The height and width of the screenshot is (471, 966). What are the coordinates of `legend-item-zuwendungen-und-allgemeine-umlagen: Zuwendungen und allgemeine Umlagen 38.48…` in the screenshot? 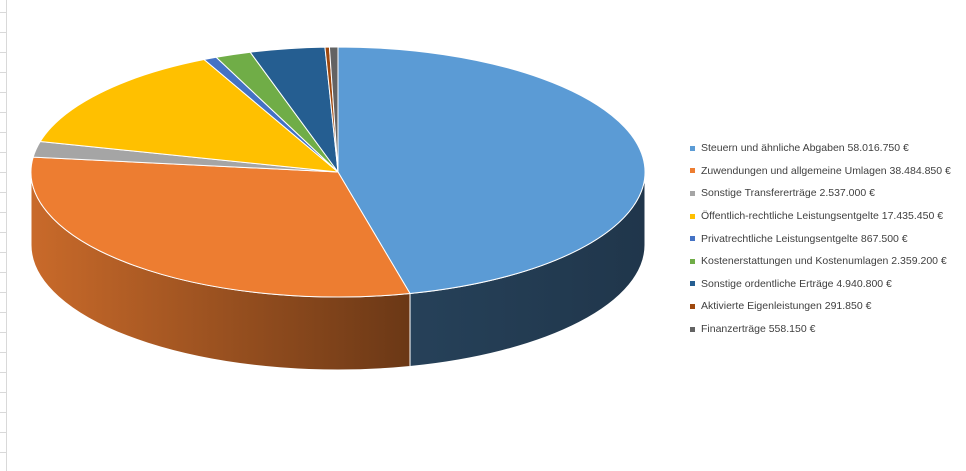 It's located at (820, 171).